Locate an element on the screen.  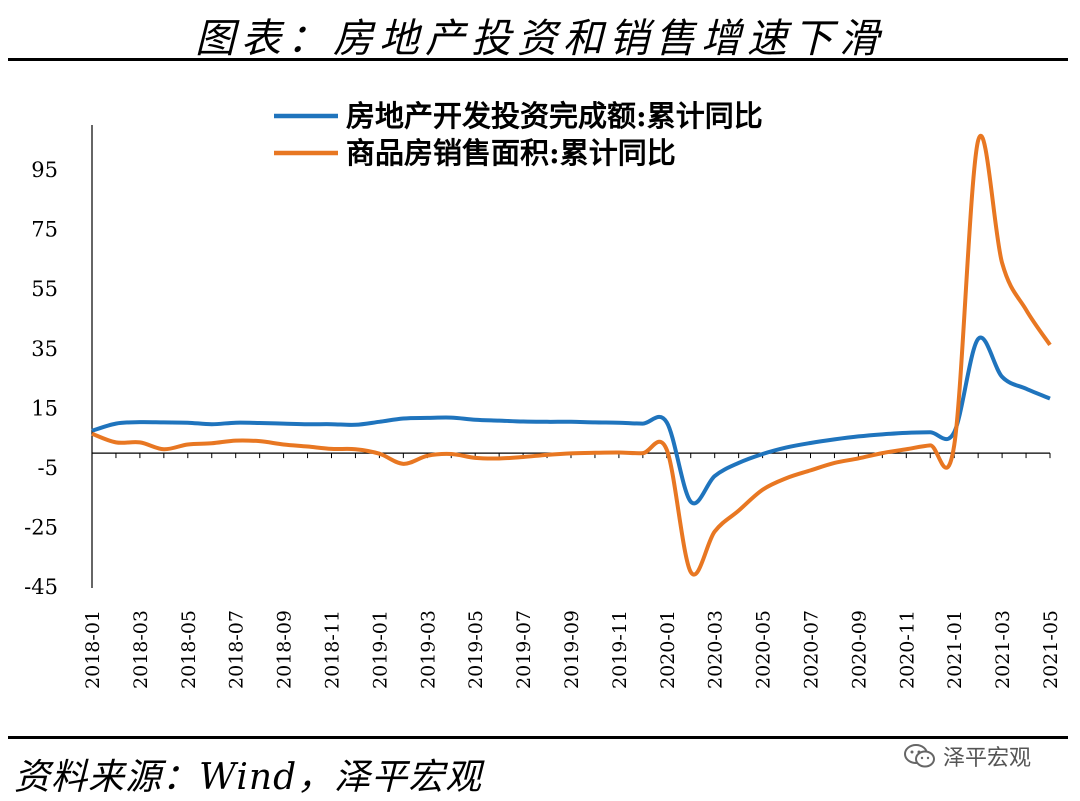
source-note: 资料来源：Wind，泽平宏观 is located at coordinates (248, 777).